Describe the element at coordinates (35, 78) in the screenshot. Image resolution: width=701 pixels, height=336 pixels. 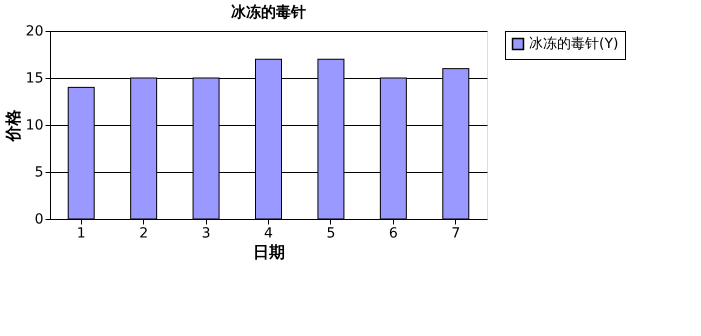
I see `y-tick-label: 15` at that location.